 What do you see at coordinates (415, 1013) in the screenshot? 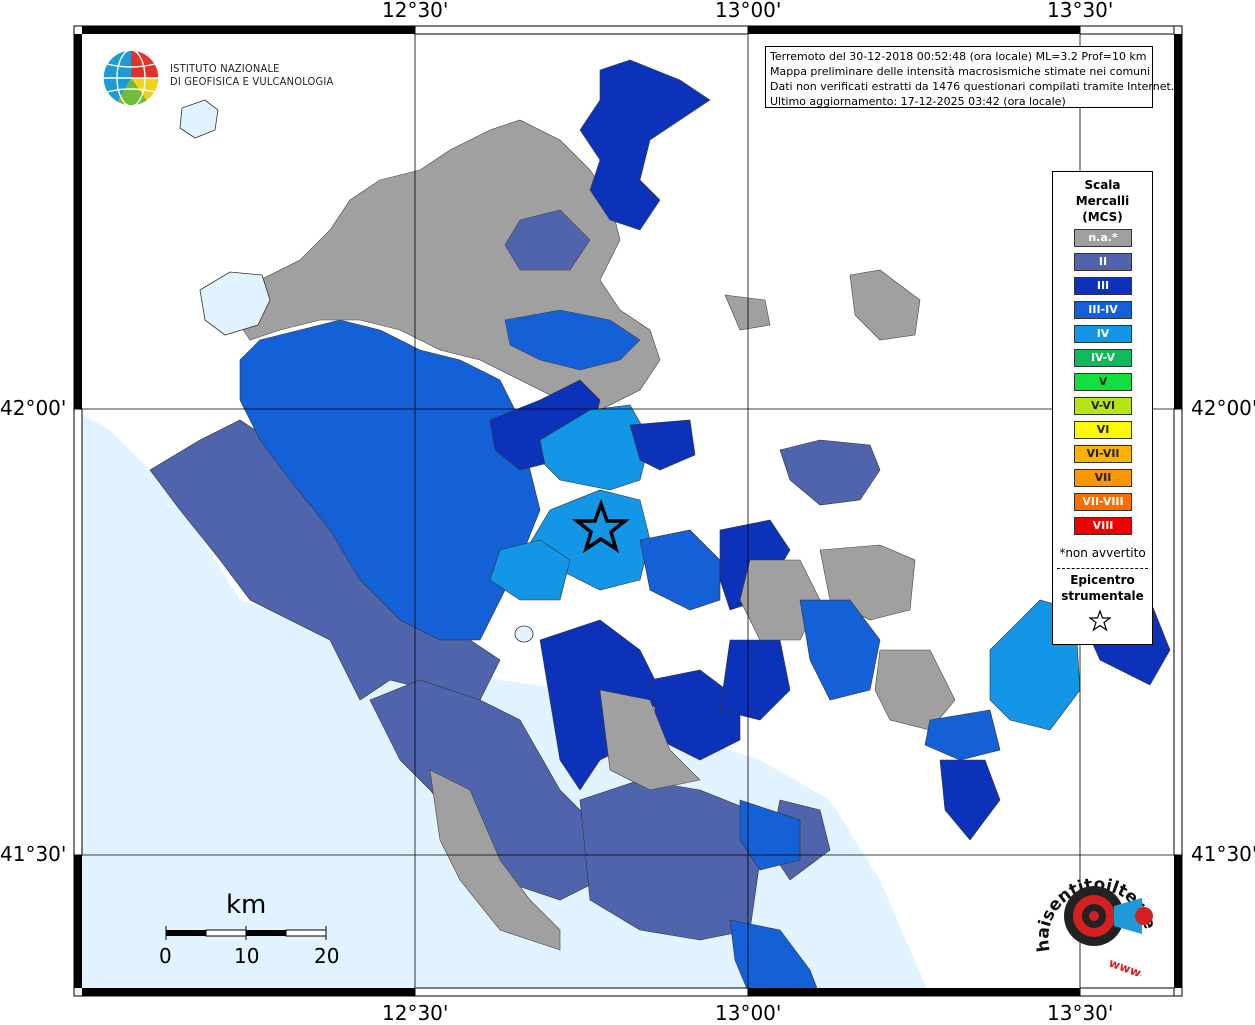
I see `lon-label-bottom-1230: 12°30'` at bounding box center [415, 1013].